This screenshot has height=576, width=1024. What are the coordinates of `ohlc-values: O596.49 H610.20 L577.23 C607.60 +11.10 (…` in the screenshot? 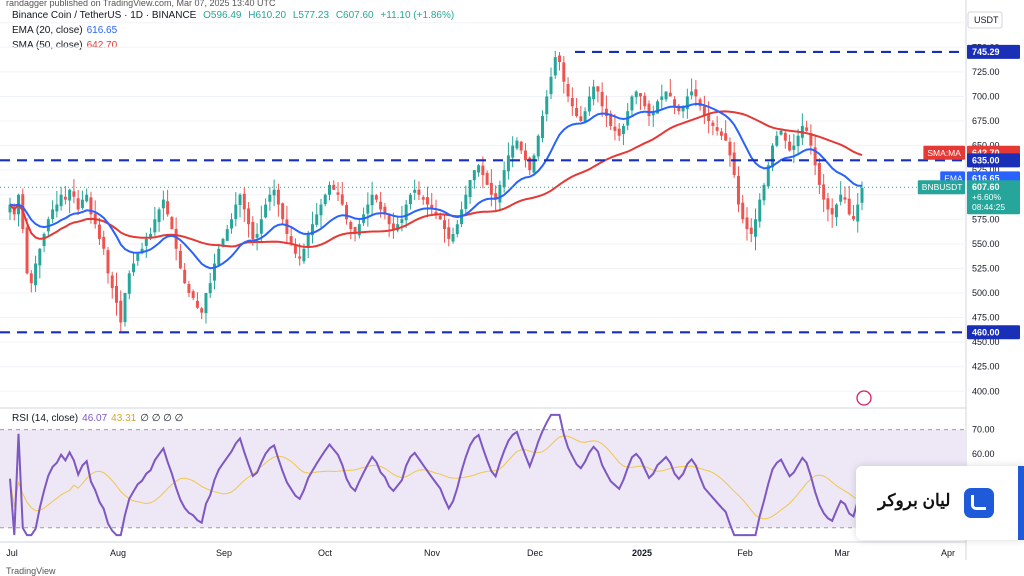 It's located at (326, 15).